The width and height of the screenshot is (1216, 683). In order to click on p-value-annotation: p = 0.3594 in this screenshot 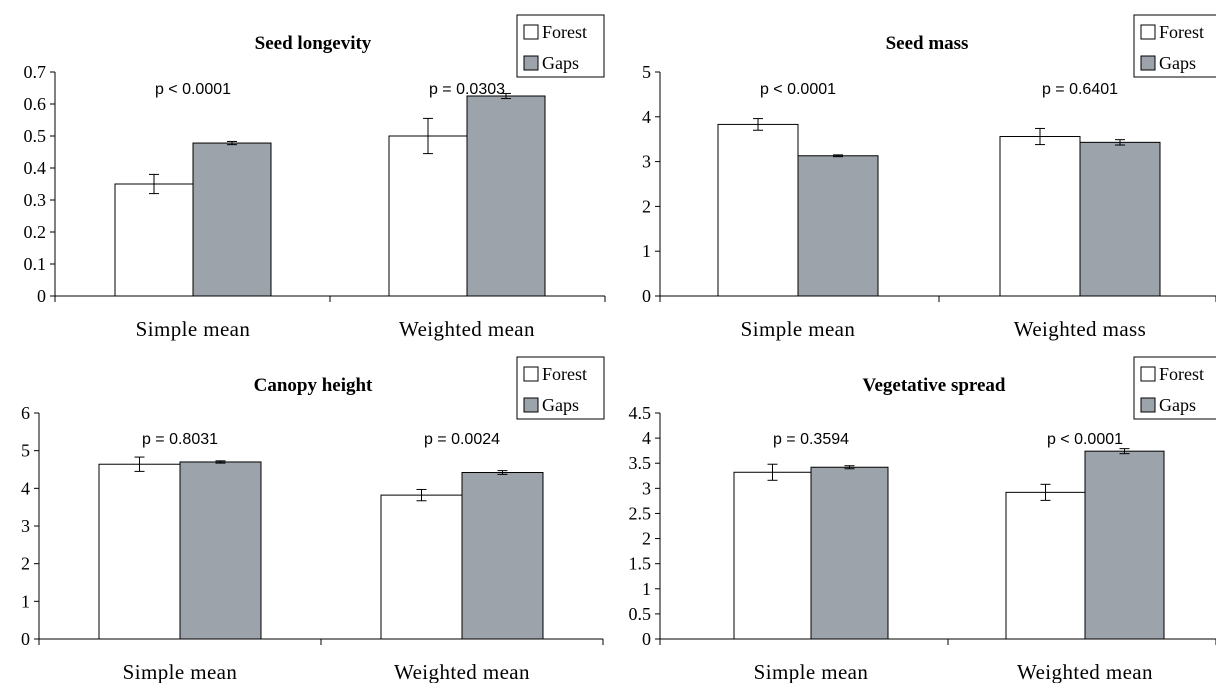, I will do `click(811, 439)`.